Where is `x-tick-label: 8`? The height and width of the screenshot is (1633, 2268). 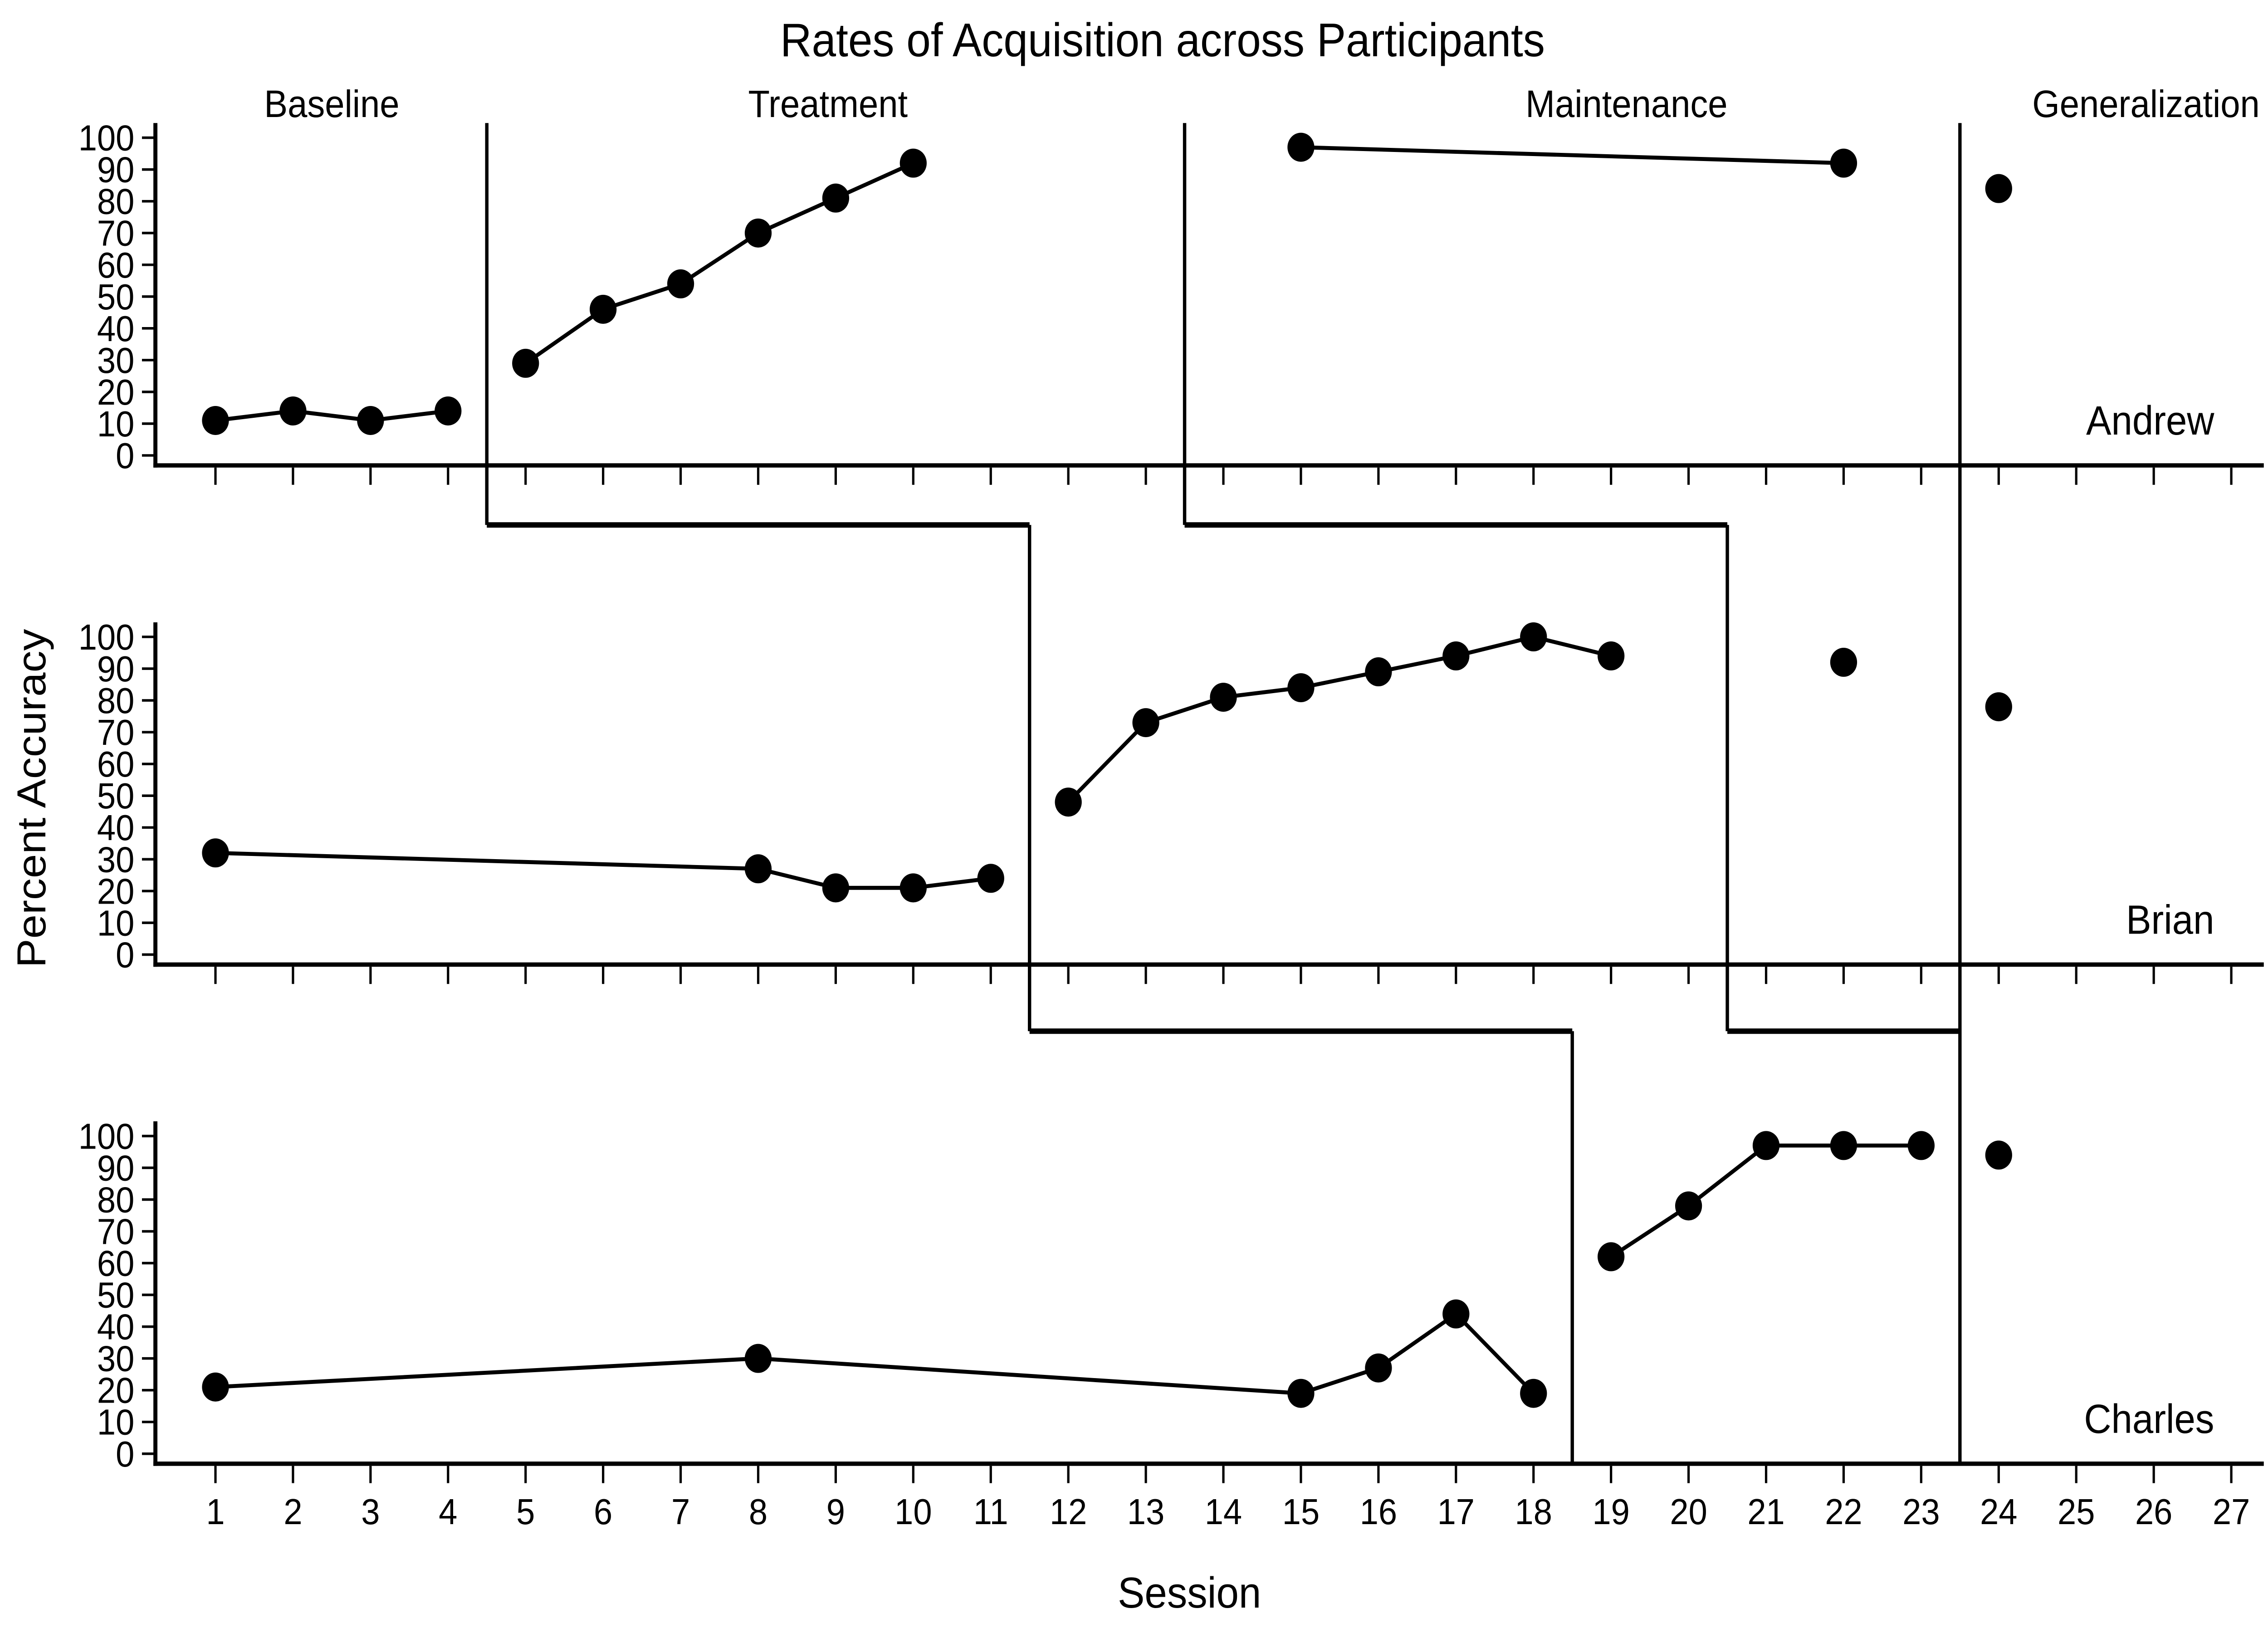 x-tick-label: 8 is located at coordinates (758, 1511).